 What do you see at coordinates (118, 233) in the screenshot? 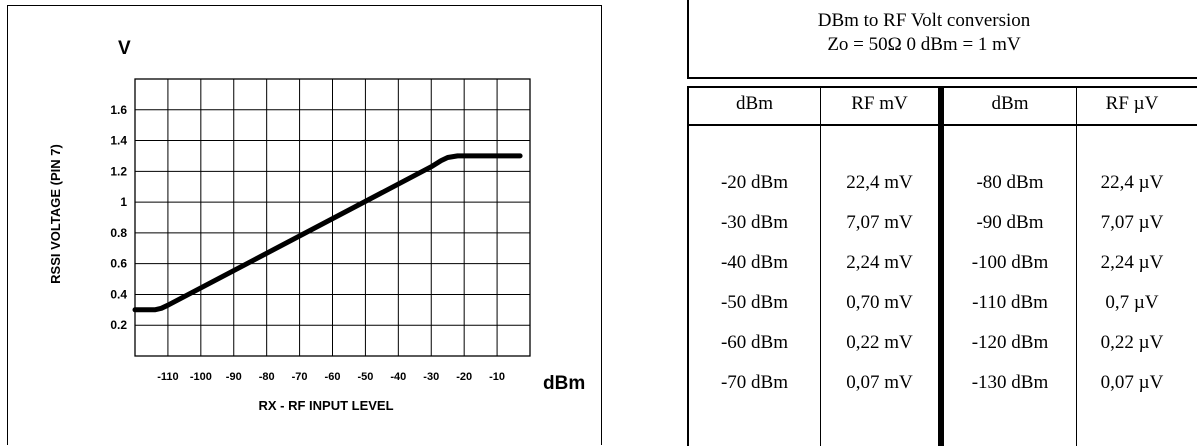
I see `y-tick-label: 0.8` at bounding box center [118, 233].